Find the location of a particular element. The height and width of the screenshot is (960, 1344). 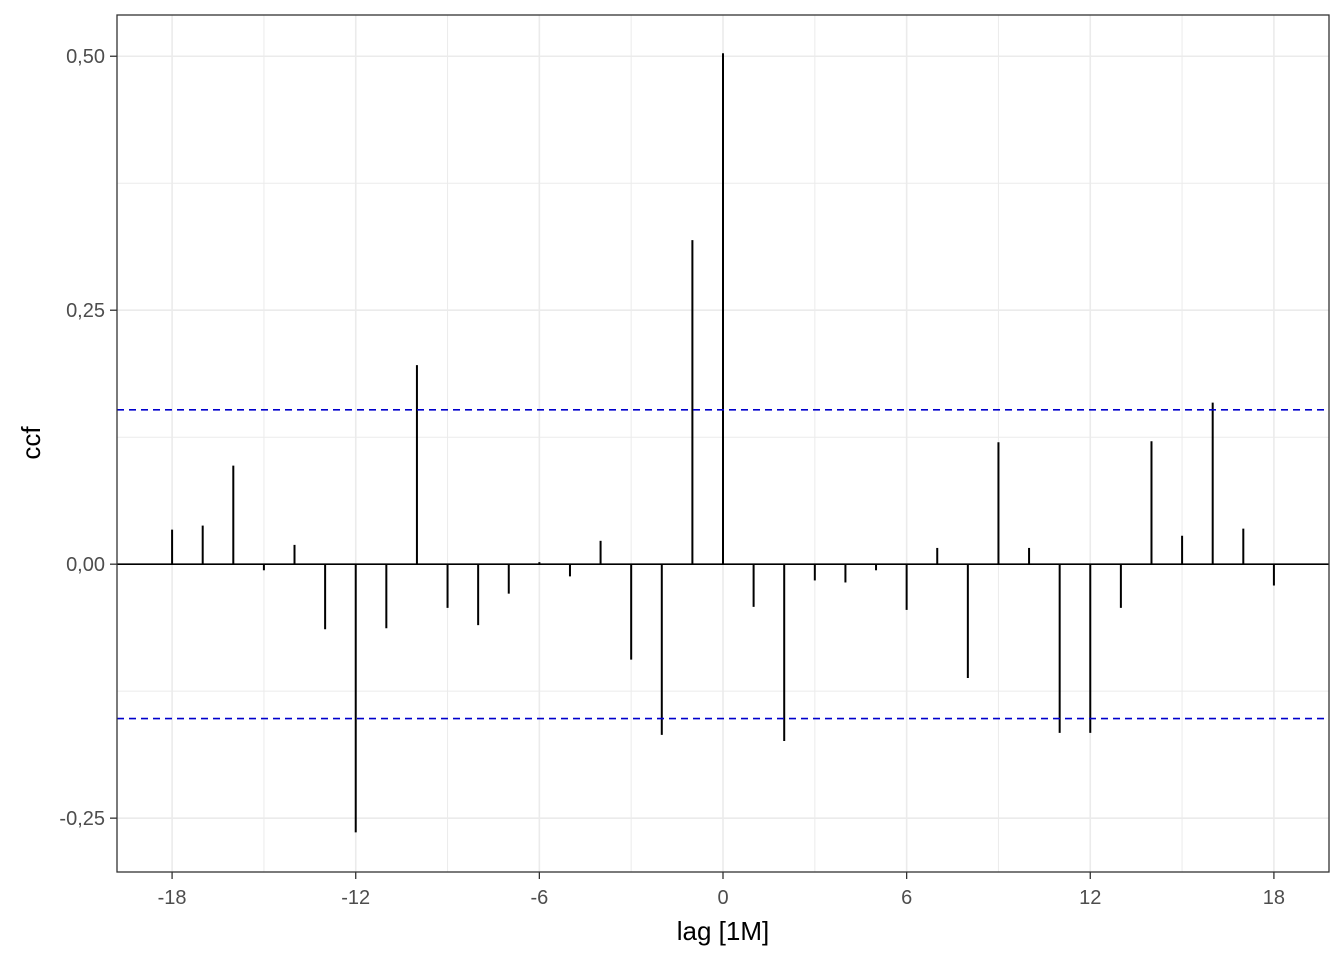

y-axis-ticks: -0,25 0,00 0,25 0,50 is located at coordinates (88, 438).